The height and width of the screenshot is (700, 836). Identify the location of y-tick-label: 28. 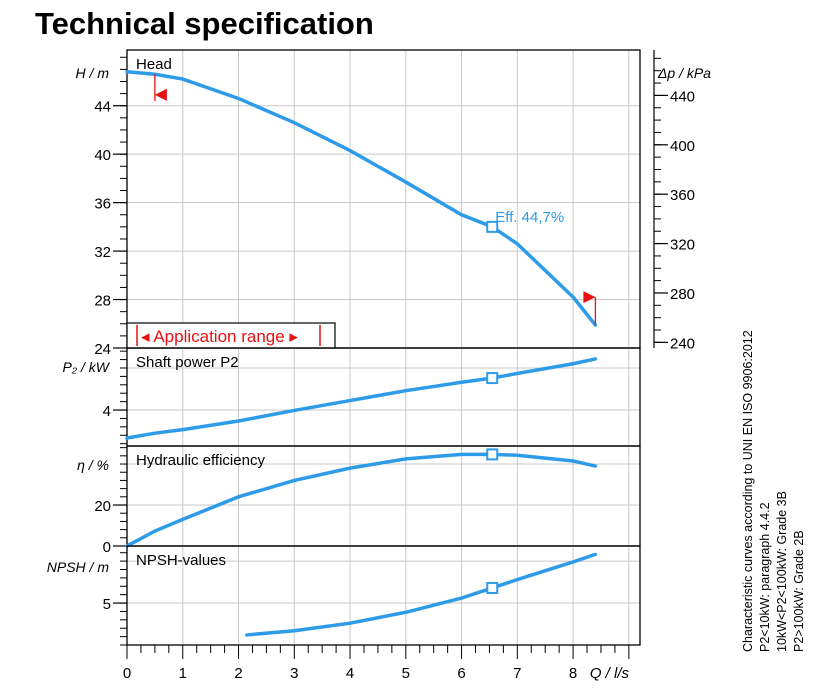
(102, 301).